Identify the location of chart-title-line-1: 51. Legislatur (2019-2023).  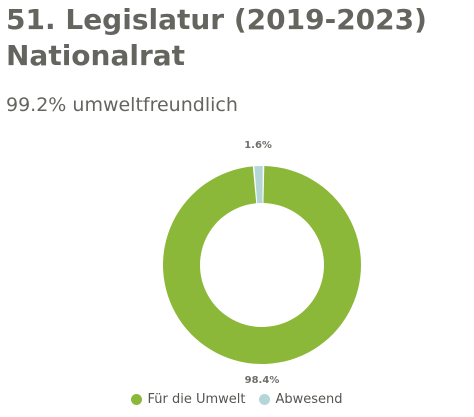
(216, 19).